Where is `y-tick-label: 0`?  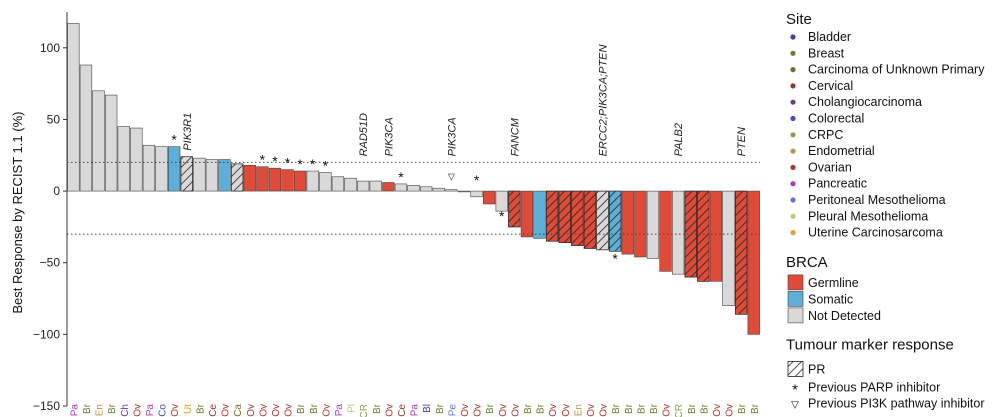 y-tick-label: 0 is located at coordinates (56, 191).